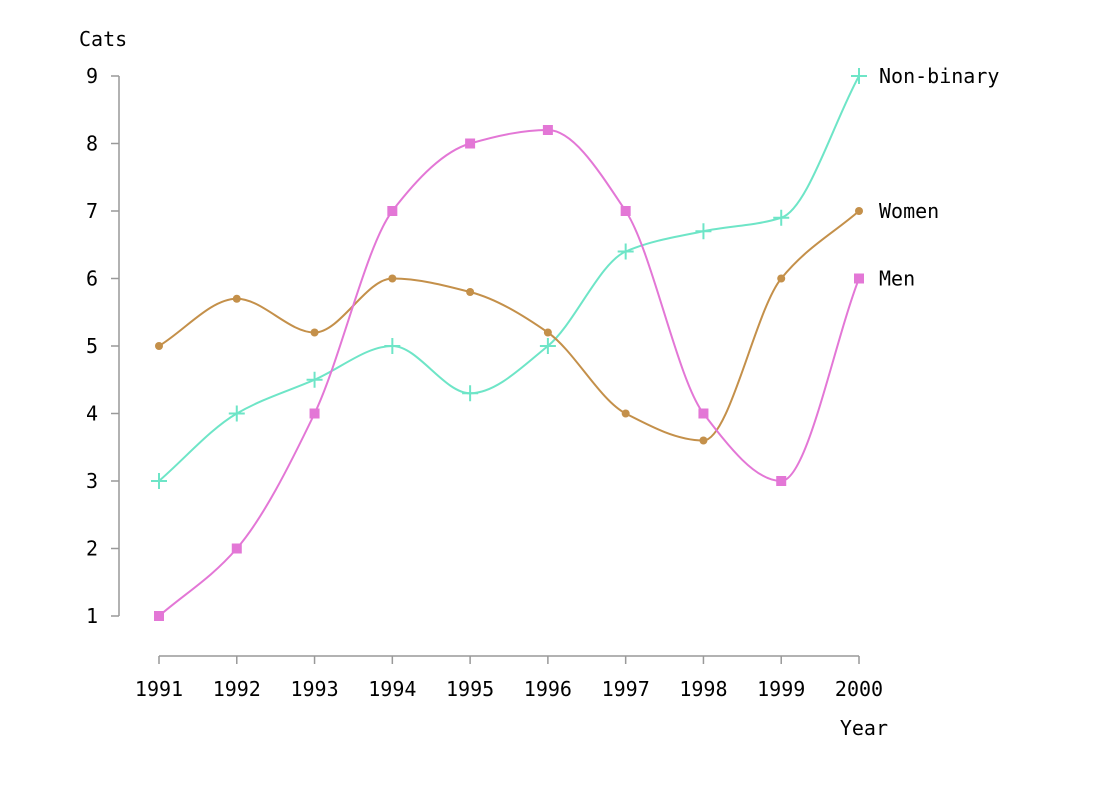 The height and width of the screenshot is (802, 1097). What do you see at coordinates (103, 39) in the screenshot?
I see `y-axis-title: Cats` at bounding box center [103, 39].